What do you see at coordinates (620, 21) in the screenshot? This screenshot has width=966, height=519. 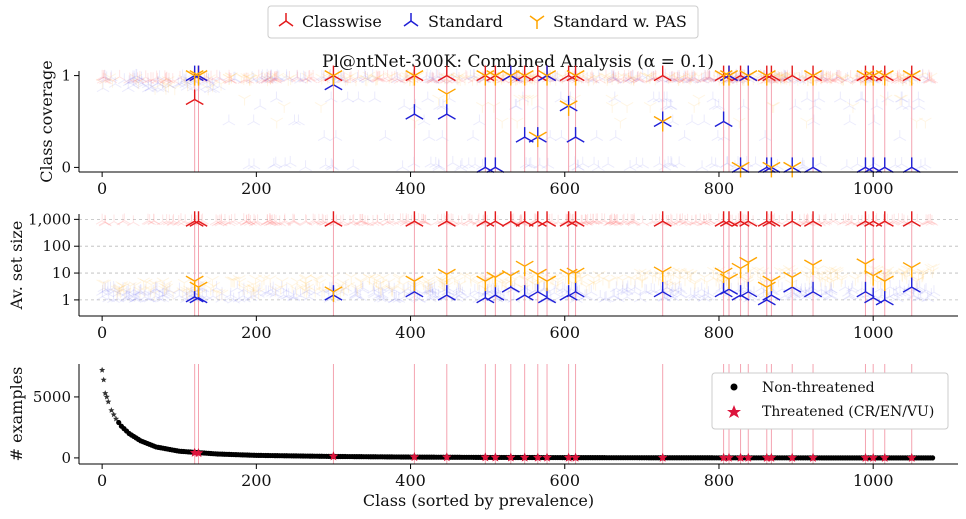 I see `legend-label-standard-pas: Standard w. PAS` at bounding box center [620, 21].